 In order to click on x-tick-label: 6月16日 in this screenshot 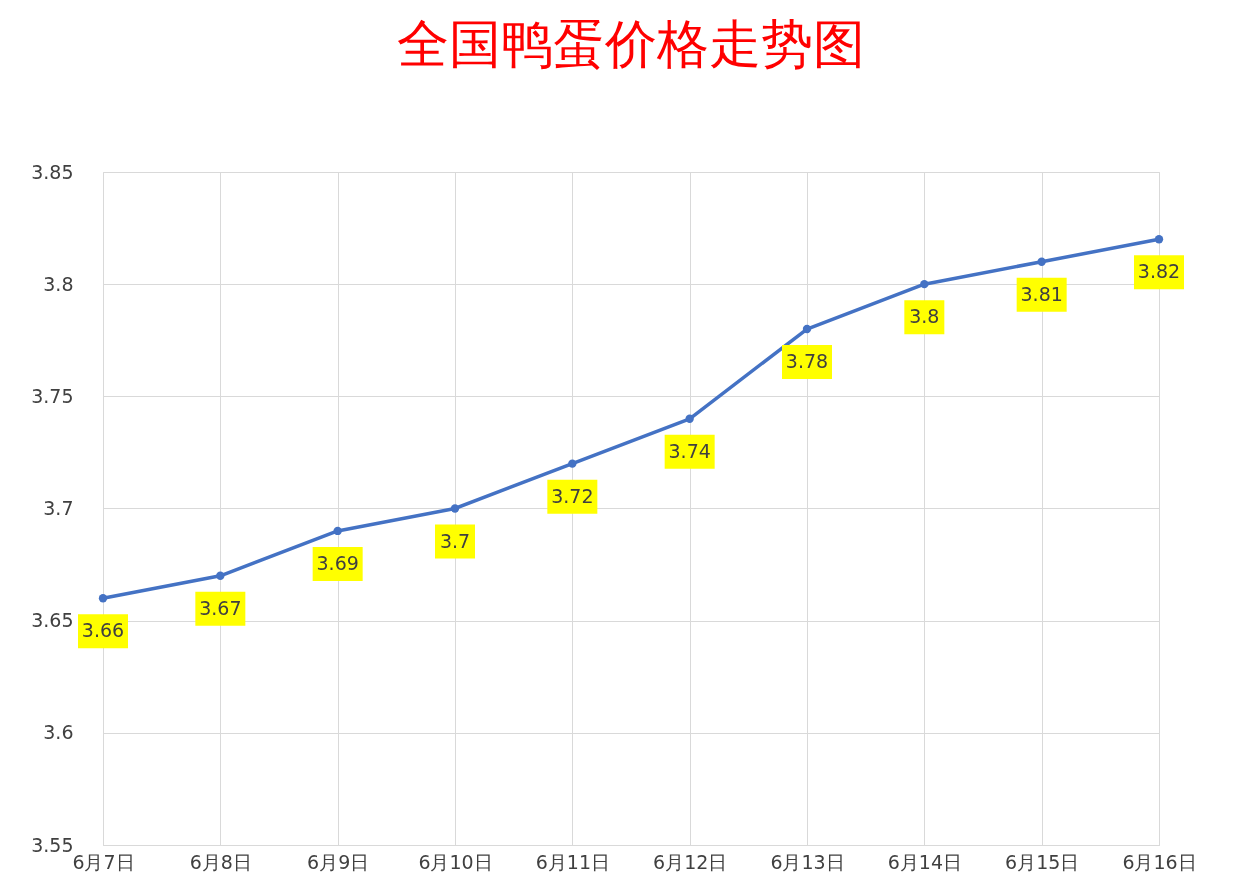, I will do `click(1159, 861)`.